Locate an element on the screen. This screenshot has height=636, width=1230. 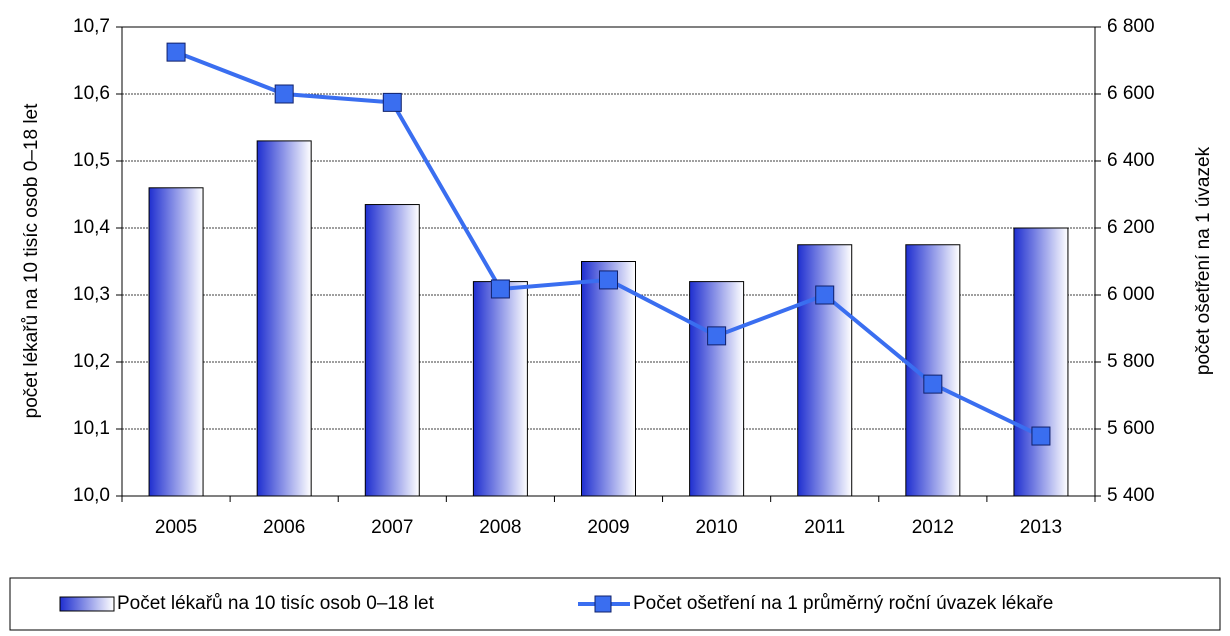
y-tick-label: 10,0 is located at coordinates (91, 495).